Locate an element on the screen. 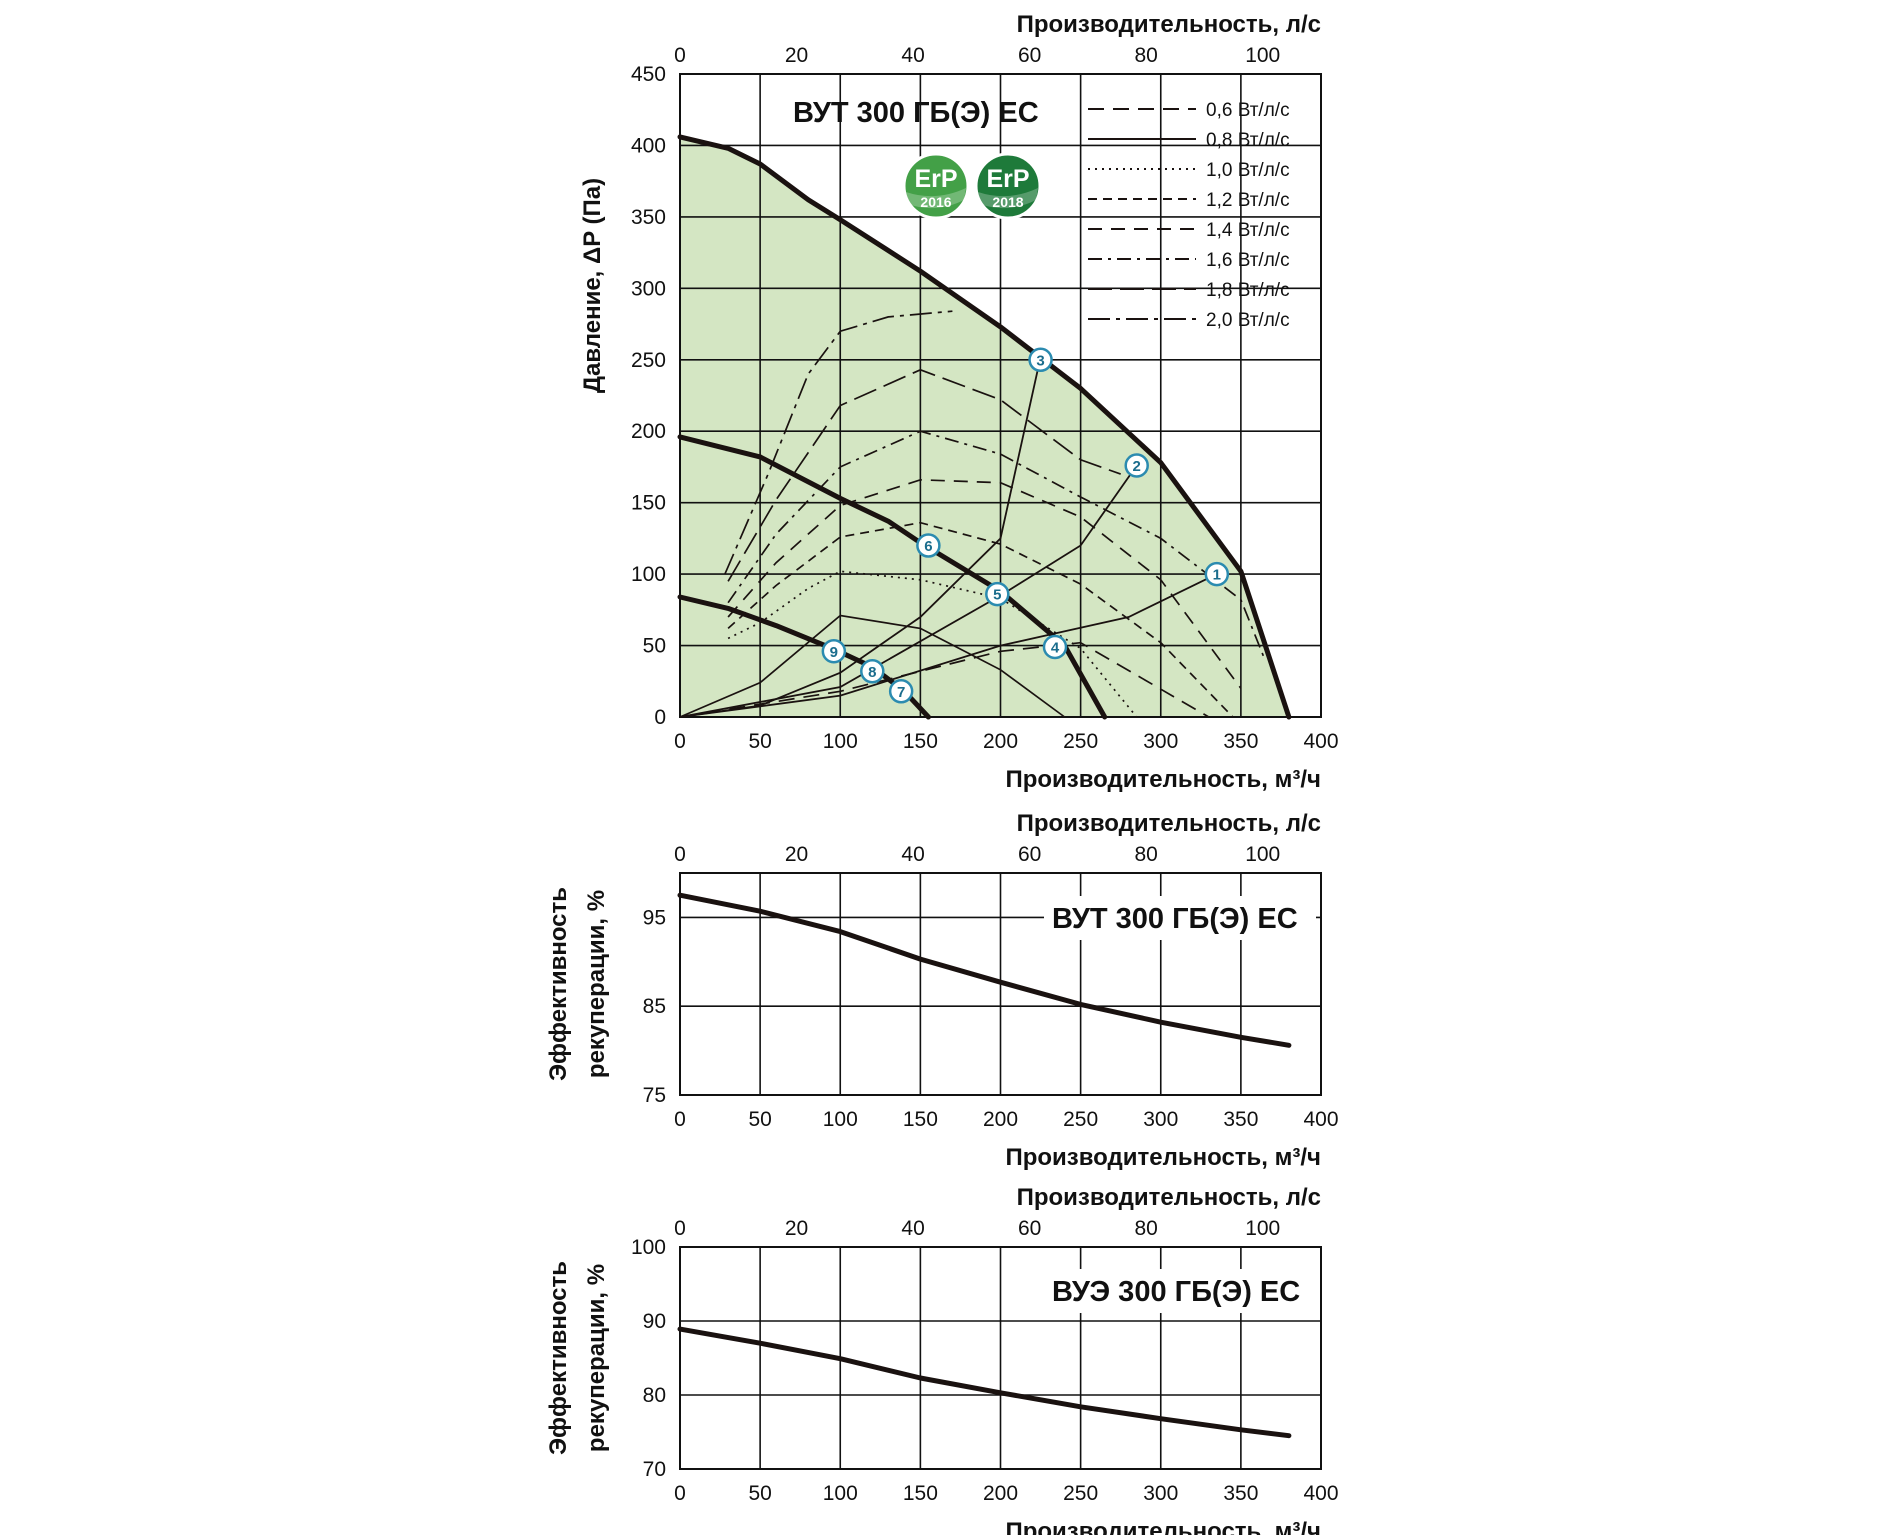 This screenshot has height=1535, width=1877. legend-entry-label: 1,8 Вт/л/с is located at coordinates (1248, 290).